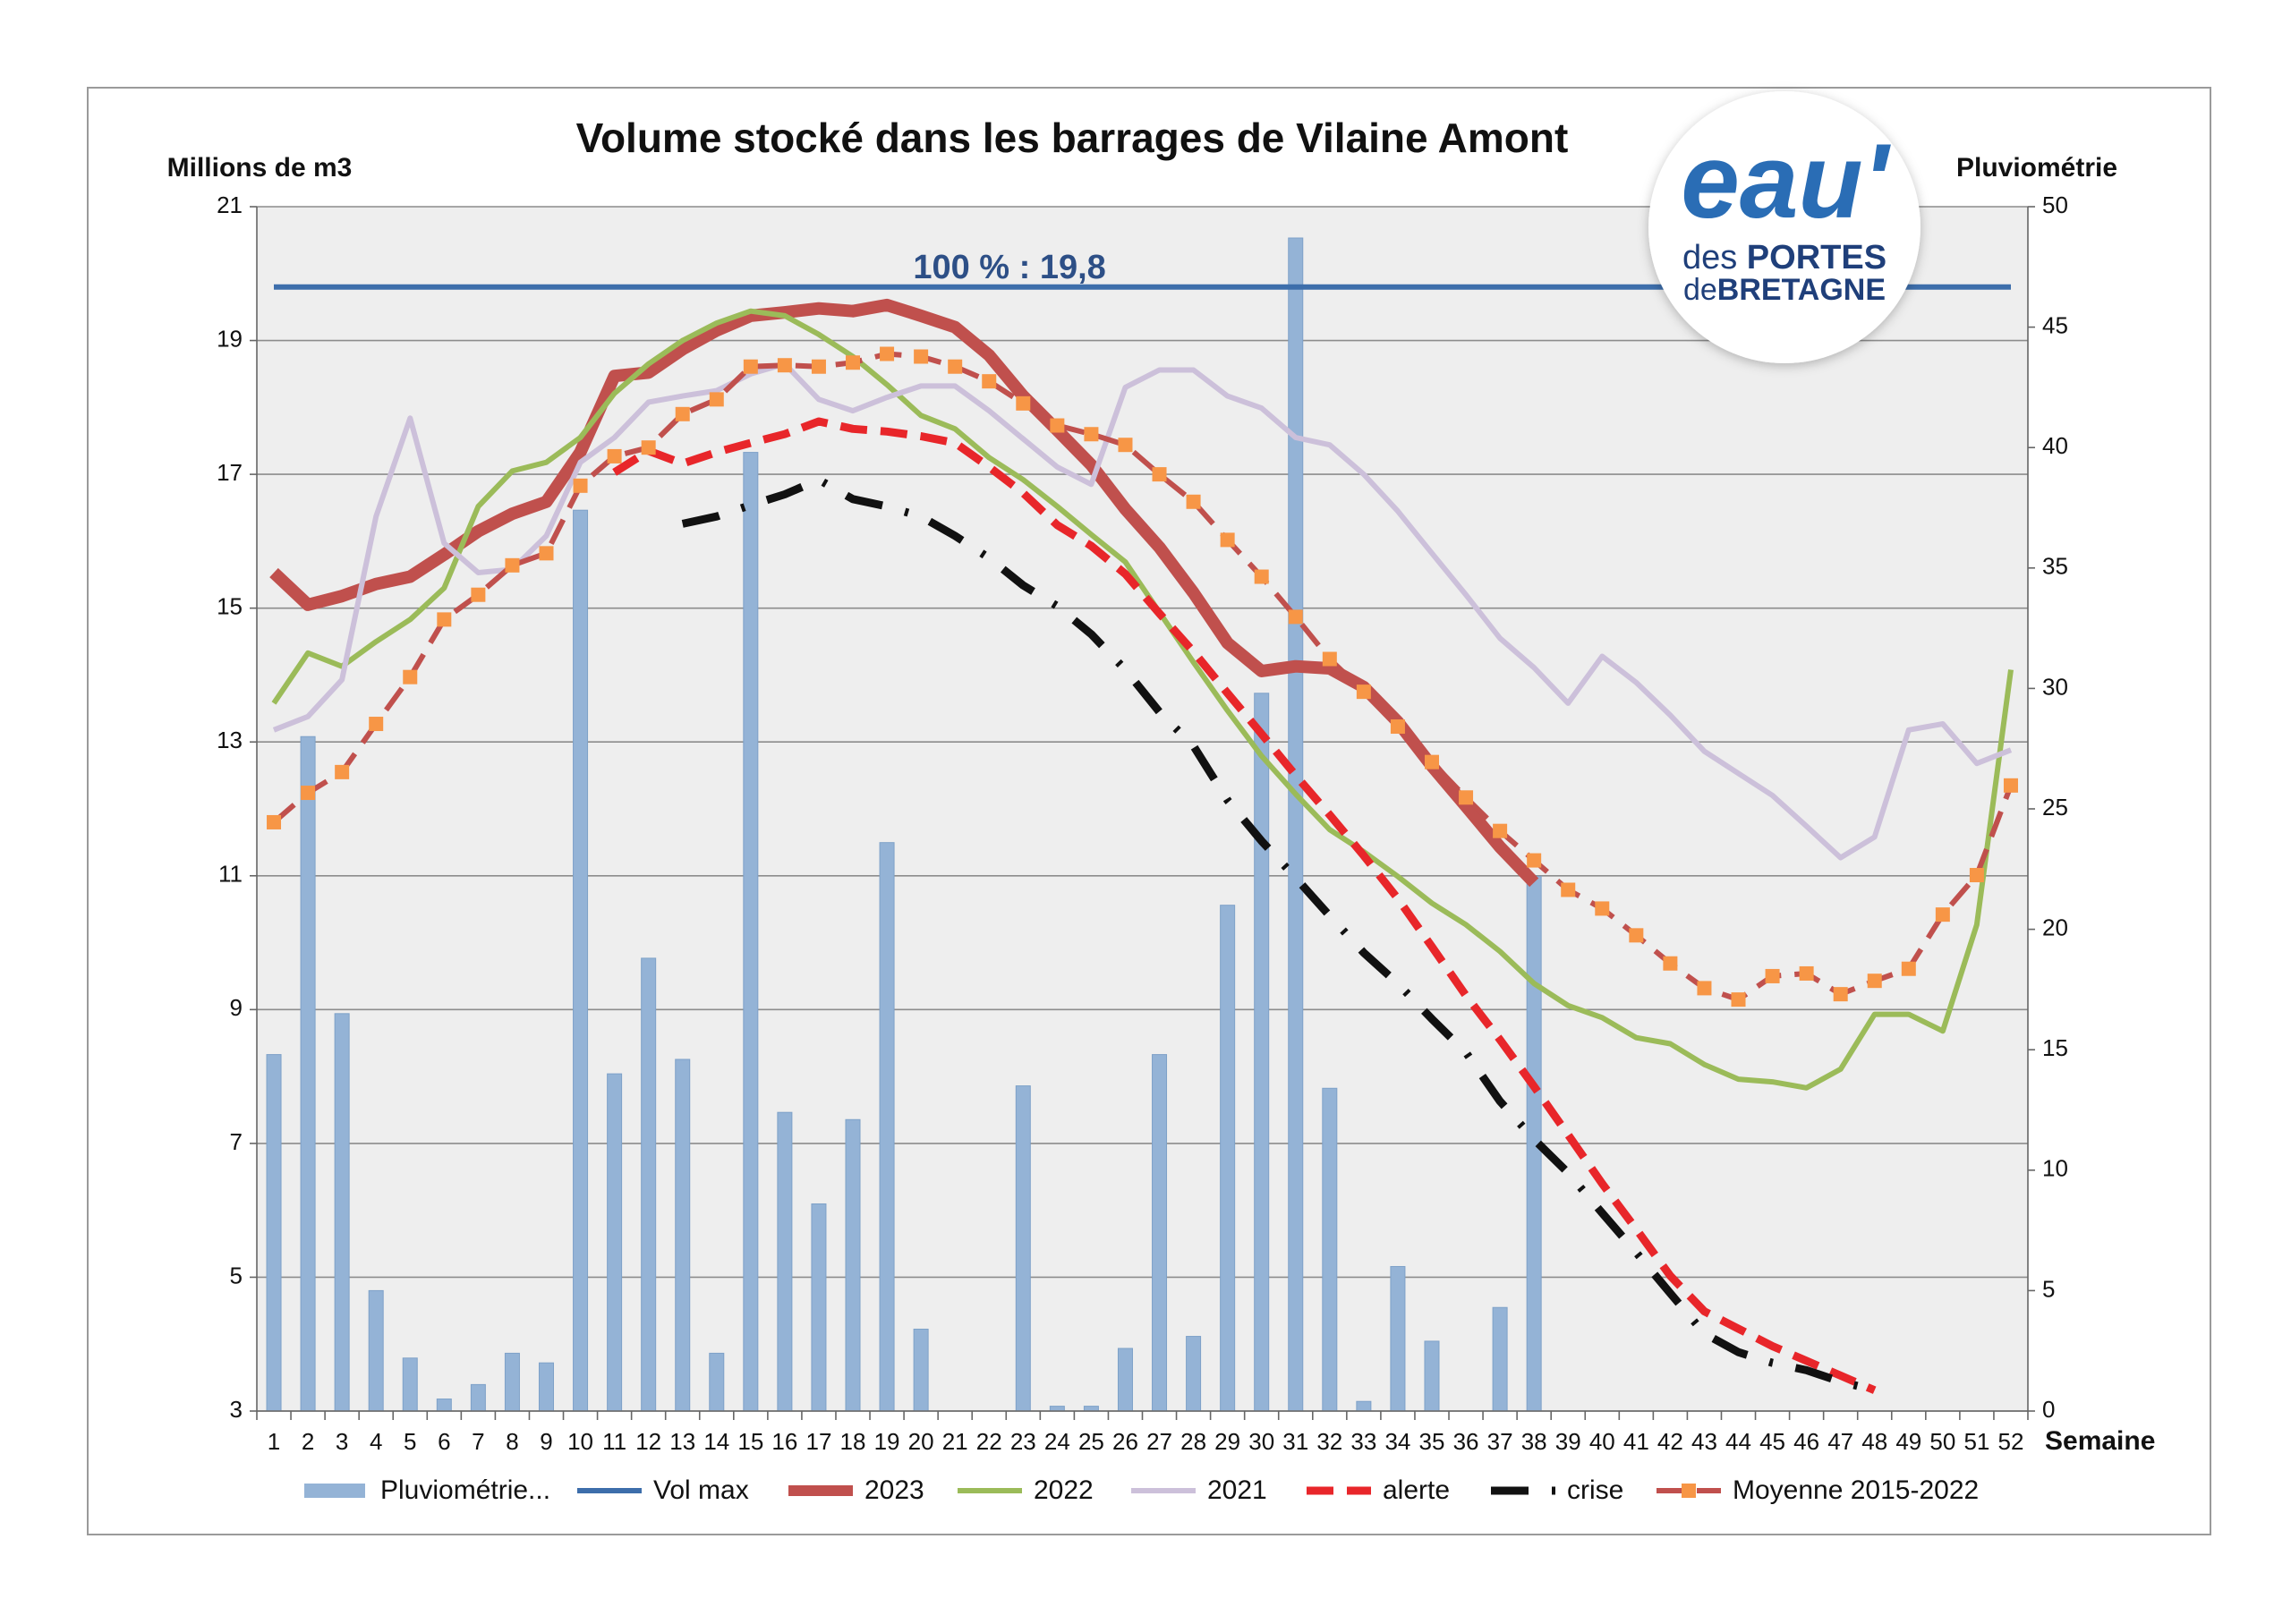 This screenshot has width=2291, height=1624. What do you see at coordinates (1704, 1441) in the screenshot?
I see `x-tick-label: 43` at bounding box center [1704, 1441].